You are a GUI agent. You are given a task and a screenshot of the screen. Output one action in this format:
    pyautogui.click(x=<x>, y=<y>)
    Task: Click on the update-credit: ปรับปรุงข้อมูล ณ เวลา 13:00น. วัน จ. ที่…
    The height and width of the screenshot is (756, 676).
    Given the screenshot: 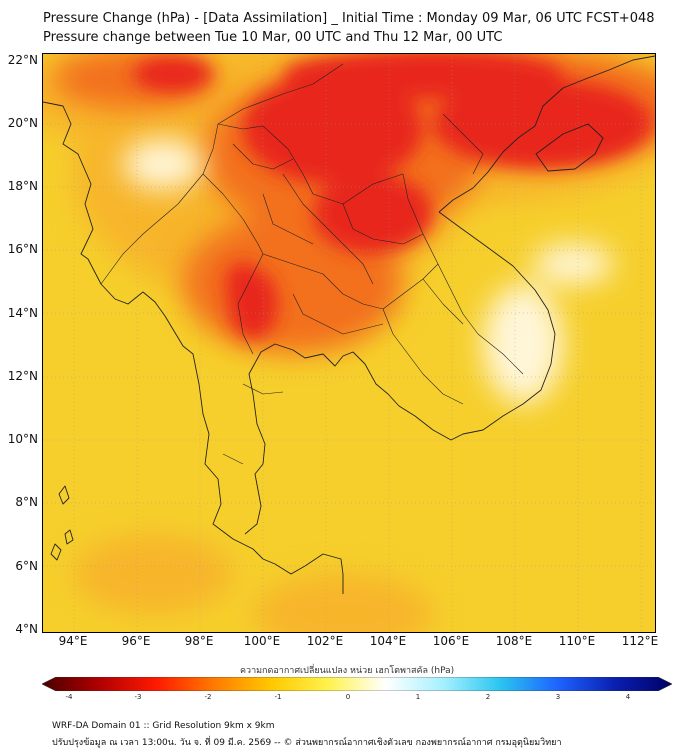 What is the action you would take?
    pyautogui.click(x=307, y=743)
    